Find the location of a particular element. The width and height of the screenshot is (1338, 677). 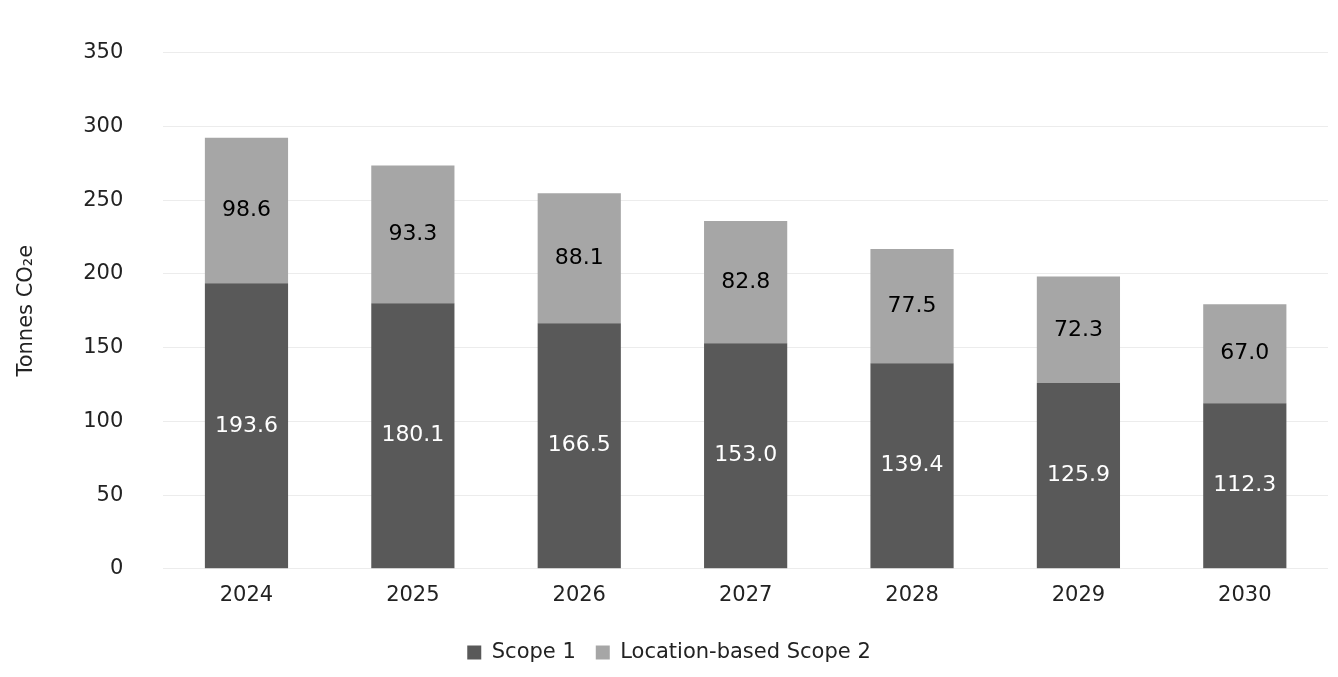

data-label: 166.5 is located at coordinates (579, 444).